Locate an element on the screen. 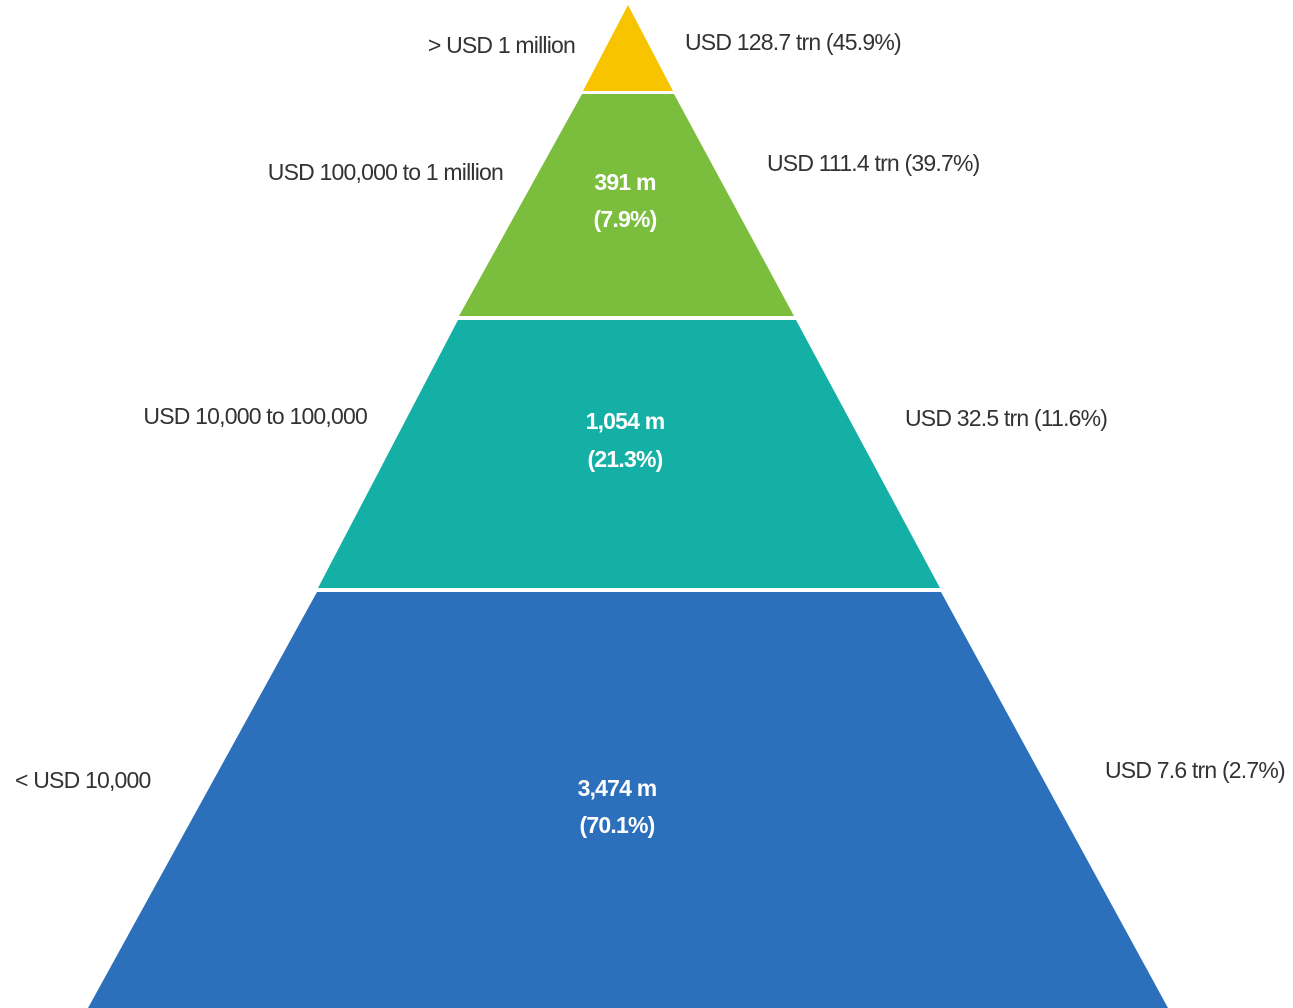 This screenshot has height=1008, width=1293. tier-label: > USD 1 million is located at coordinates (501, 45).